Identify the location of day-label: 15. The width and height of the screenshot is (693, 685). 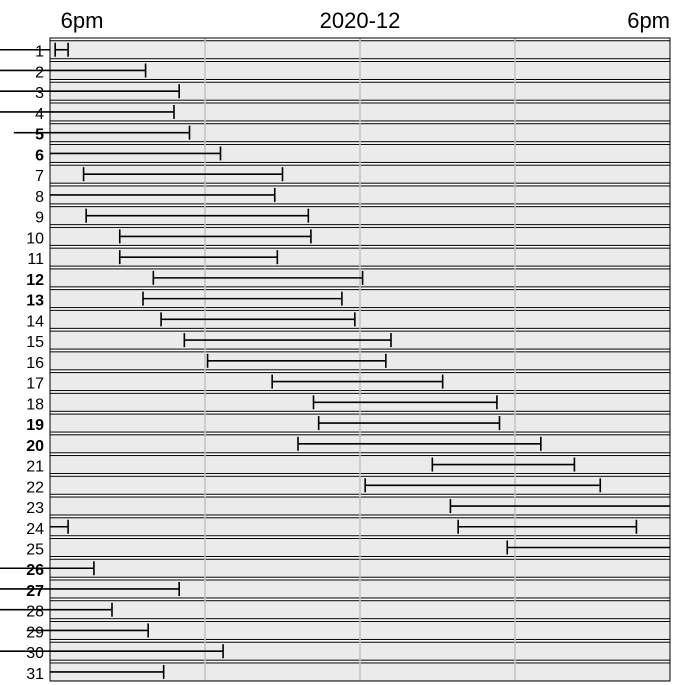
(35, 342).